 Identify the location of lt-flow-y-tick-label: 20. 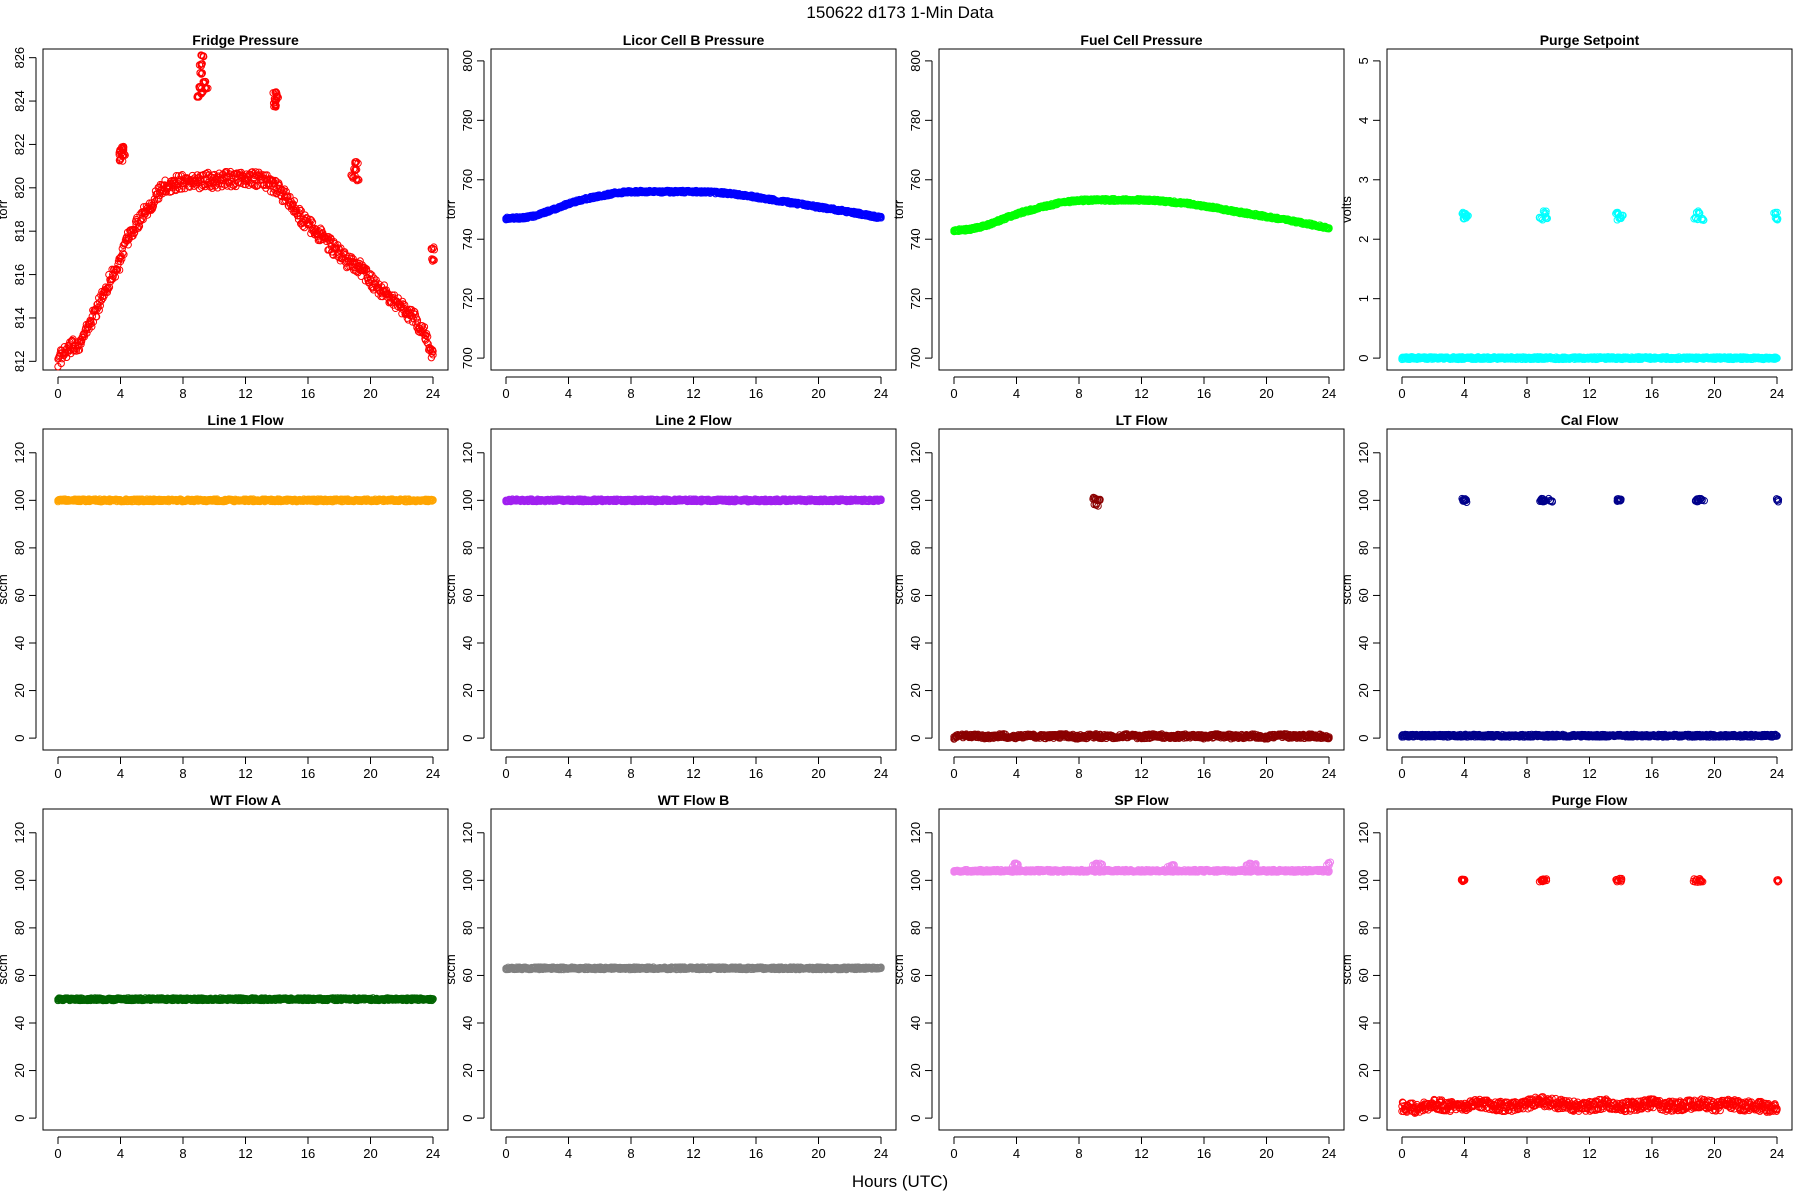
(915, 690).